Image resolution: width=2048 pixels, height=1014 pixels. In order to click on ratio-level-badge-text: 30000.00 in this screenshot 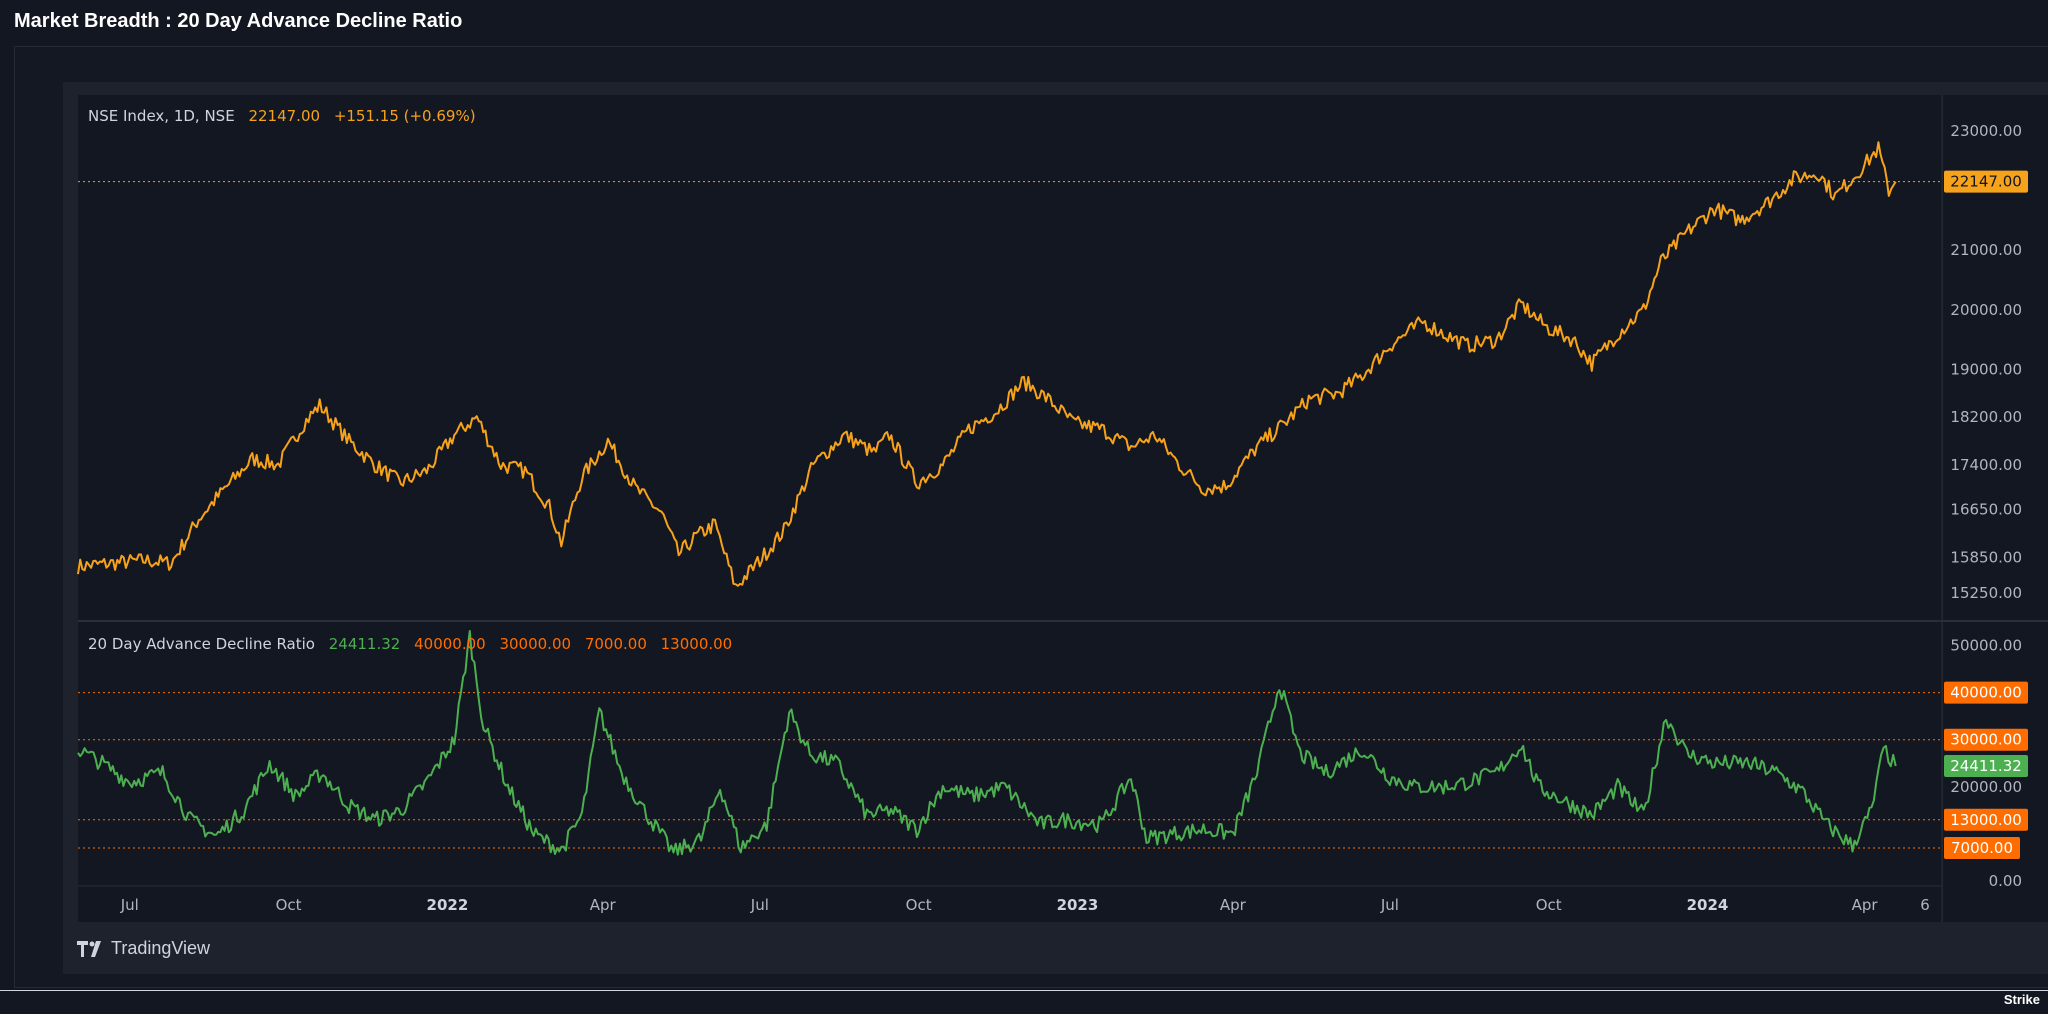, I will do `click(1986, 740)`.